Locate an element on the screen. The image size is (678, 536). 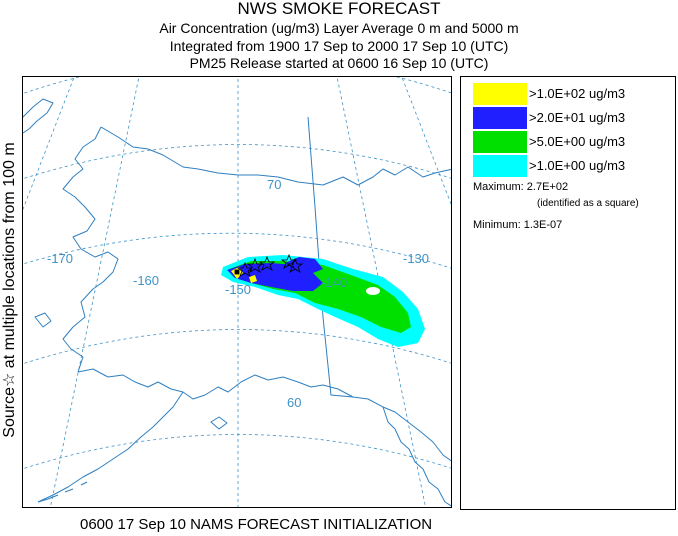
legend-maximum: Maximum: 2.7E+02 is located at coordinates (521, 187).